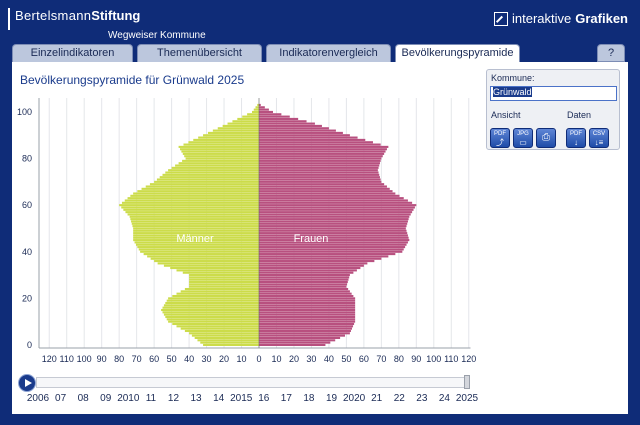  What do you see at coordinates (311, 239) in the screenshot?
I see `female-label: Frauen` at bounding box center [311, 239].